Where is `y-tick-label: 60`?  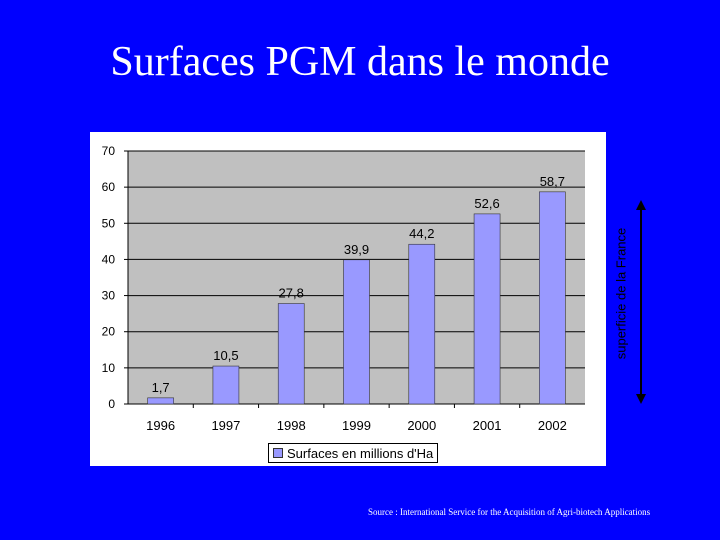
y-tick-label: 60 is located at coordinates (109, 187).